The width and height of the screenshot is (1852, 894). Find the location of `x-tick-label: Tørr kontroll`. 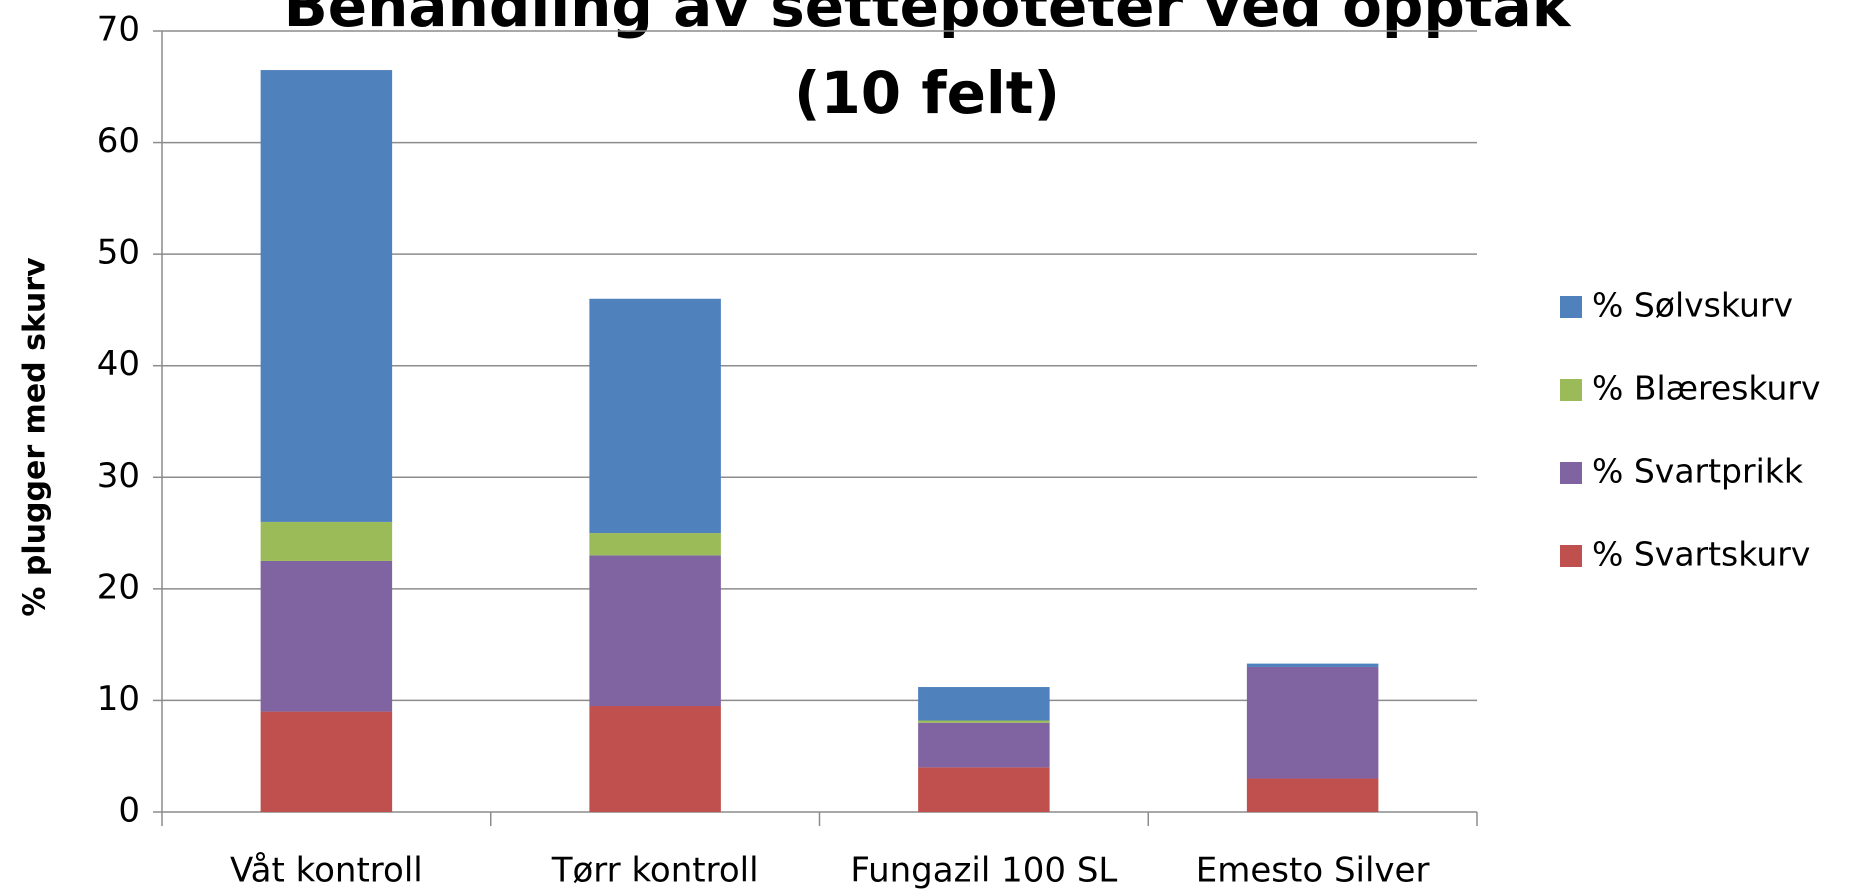

x-tick-label: Tørr kontroll is located at coordinates (655, 871).